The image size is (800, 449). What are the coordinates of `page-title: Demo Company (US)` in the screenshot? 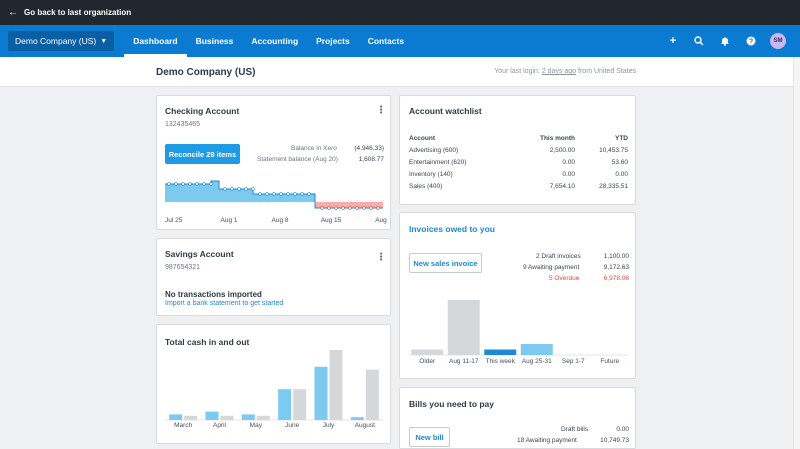 It's located at (206, 72).